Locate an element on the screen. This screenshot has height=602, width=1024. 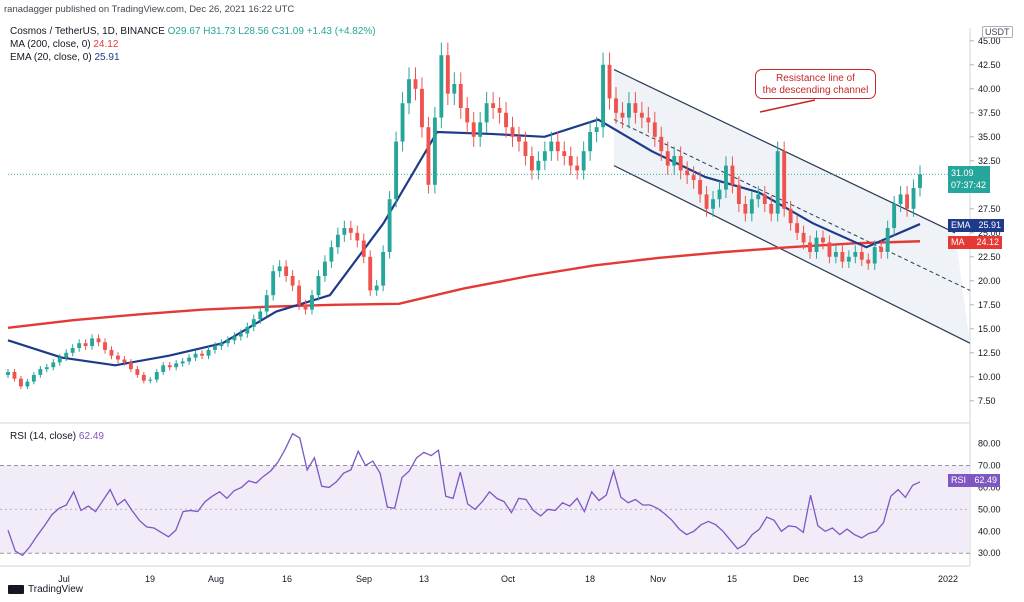
price-tick-label: 25.00 is located at coordinates (989, 233).